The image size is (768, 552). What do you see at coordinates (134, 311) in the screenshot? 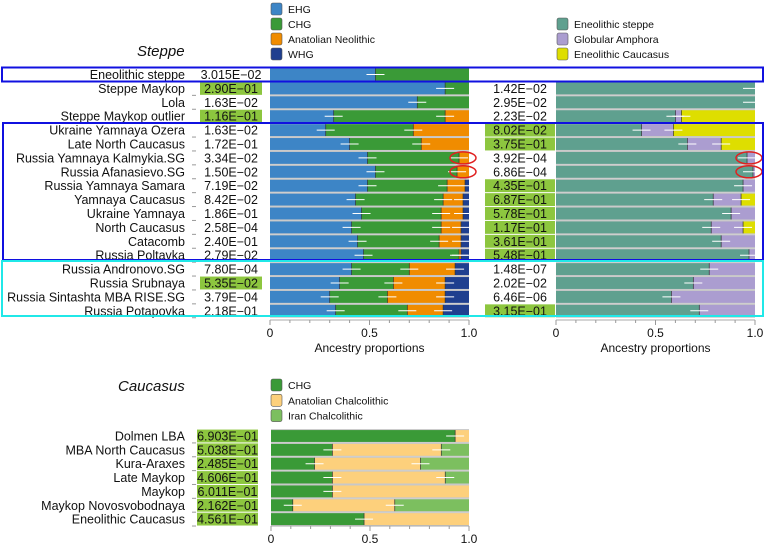
I see `row-label: Russia Potapovka` at bounding box center [134, 311].